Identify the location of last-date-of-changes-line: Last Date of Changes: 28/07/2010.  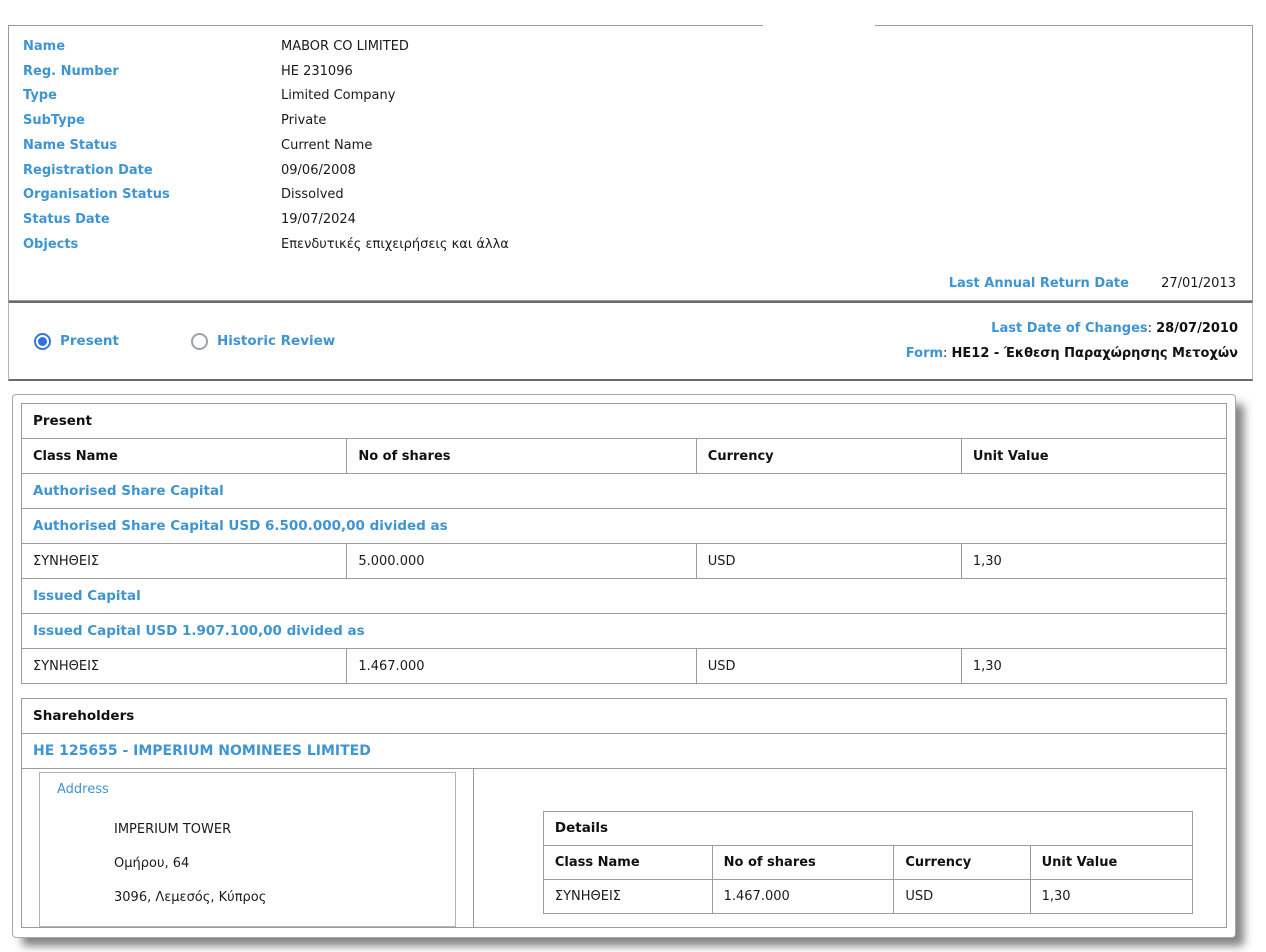
(1072, 328).